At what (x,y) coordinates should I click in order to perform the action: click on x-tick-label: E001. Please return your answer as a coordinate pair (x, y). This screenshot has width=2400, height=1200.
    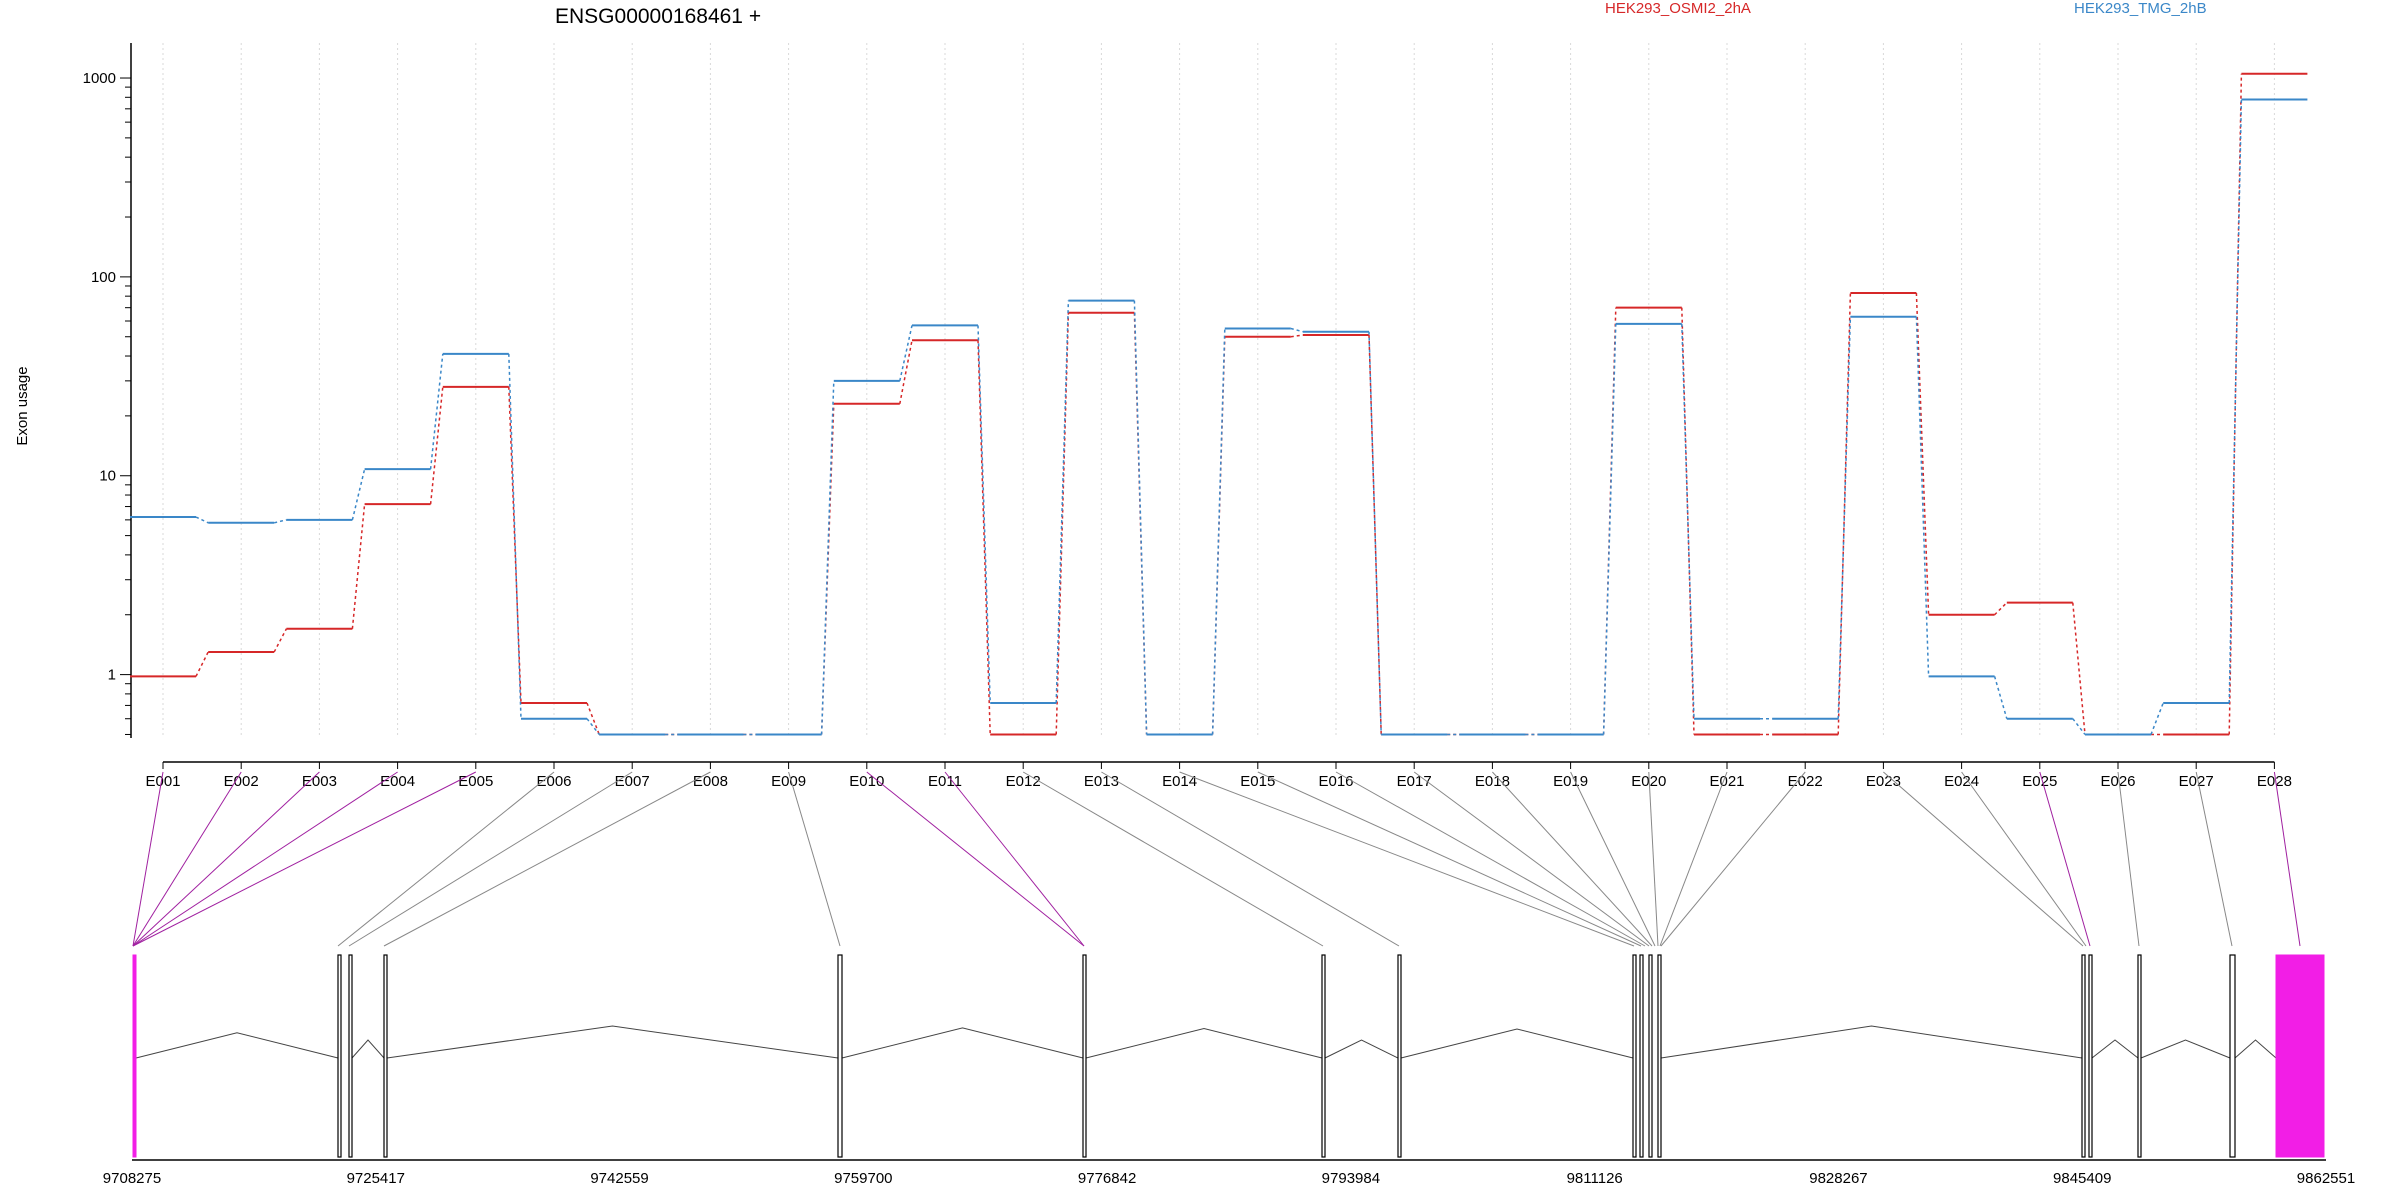
    Looking at the image, I should click on (162, 781).